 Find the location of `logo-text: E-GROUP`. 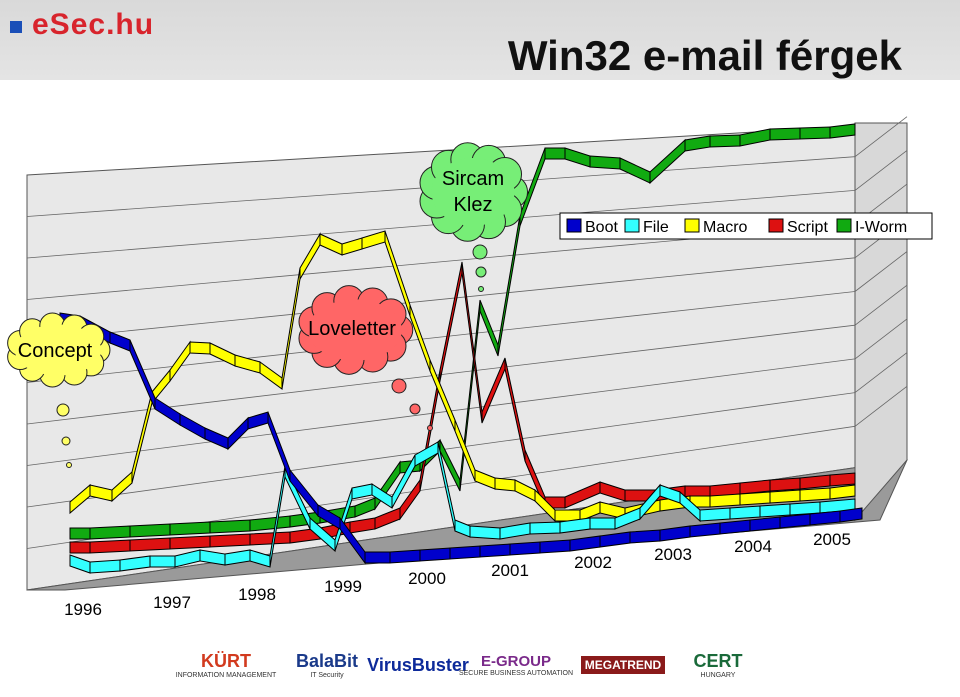

logo-text: E-GROUP is located at coordinates (515, 661).